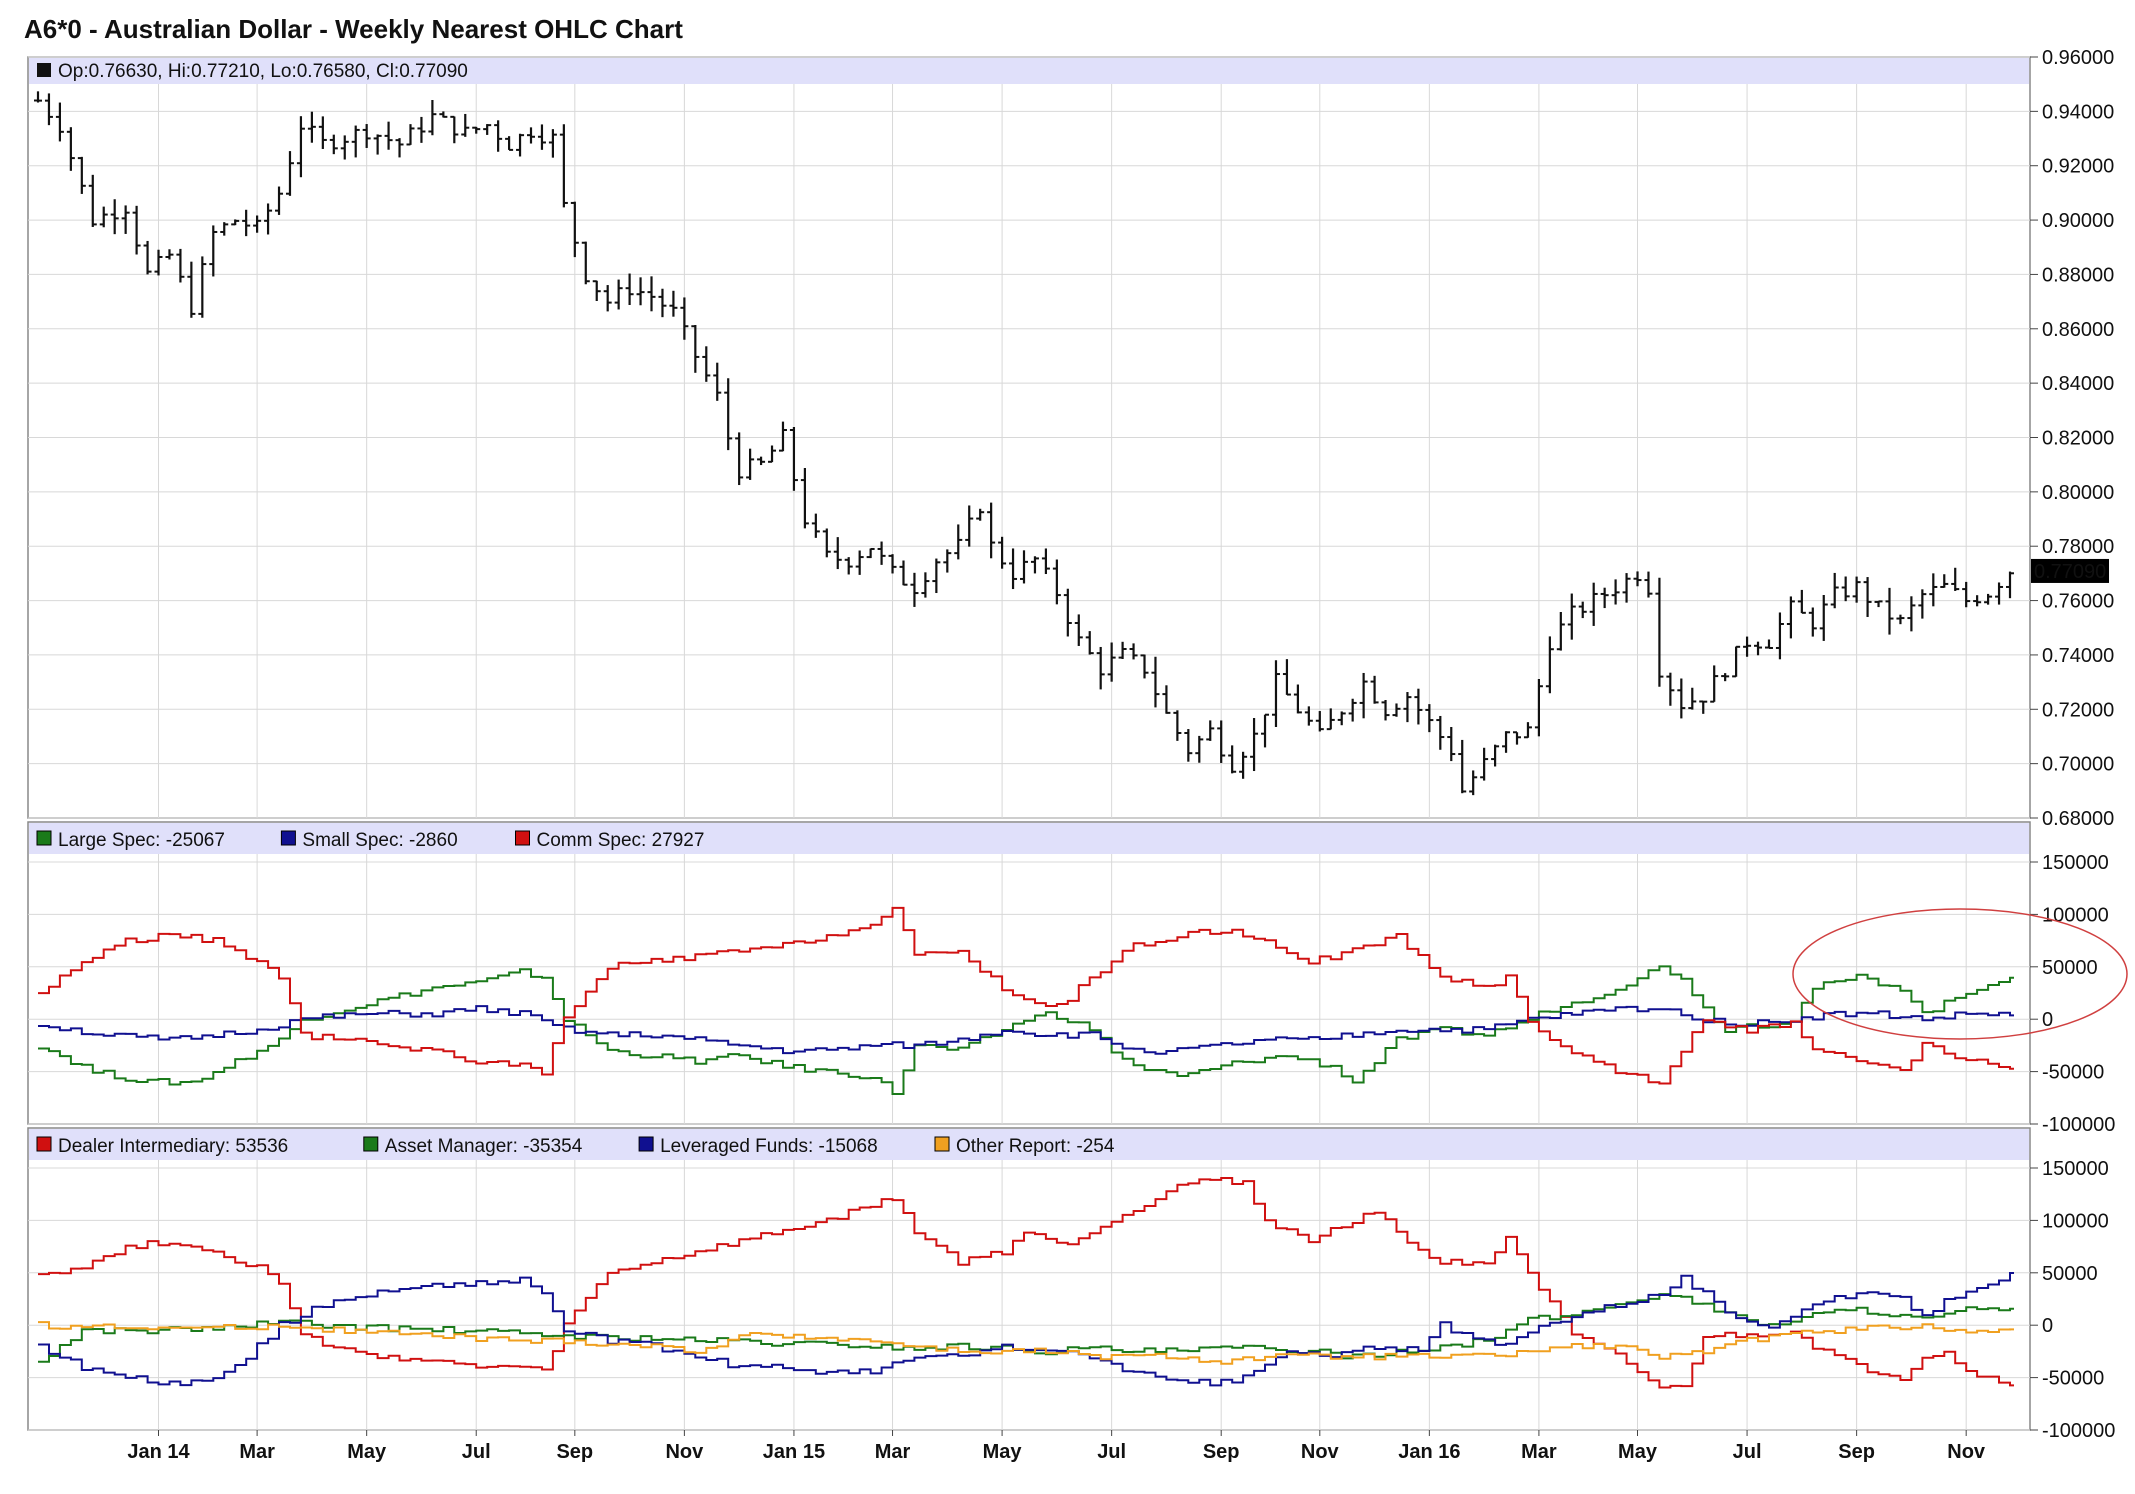  I want to click on xtick-label: Jan 15, so click(794, 1452).